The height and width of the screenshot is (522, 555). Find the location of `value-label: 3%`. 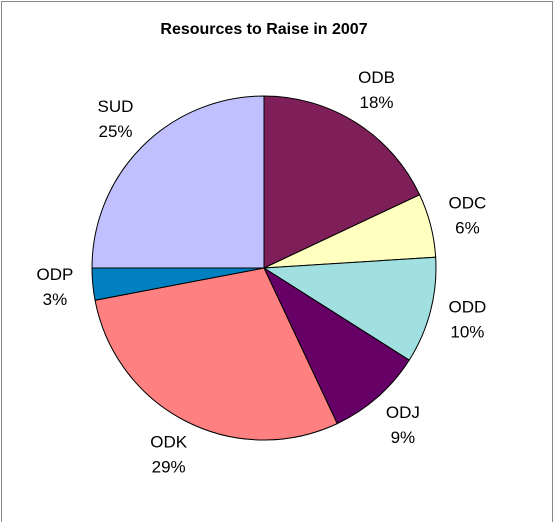

value-label: 3% is located at coordinates (55, 299).